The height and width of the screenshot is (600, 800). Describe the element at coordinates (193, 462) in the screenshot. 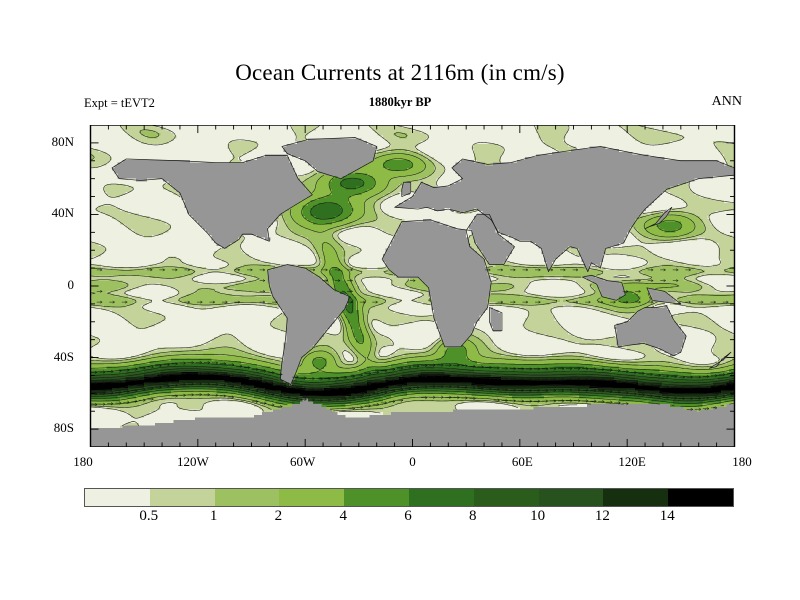

I see `x-tick-120W: 120W` at that location.